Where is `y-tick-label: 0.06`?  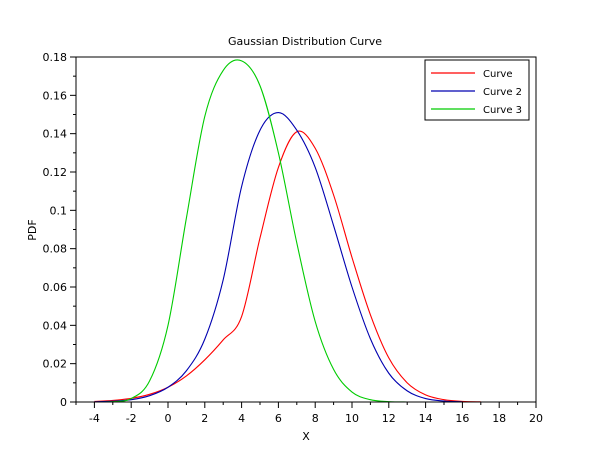 y-tick-label: 0.06 is located at coordinates (55, 287).